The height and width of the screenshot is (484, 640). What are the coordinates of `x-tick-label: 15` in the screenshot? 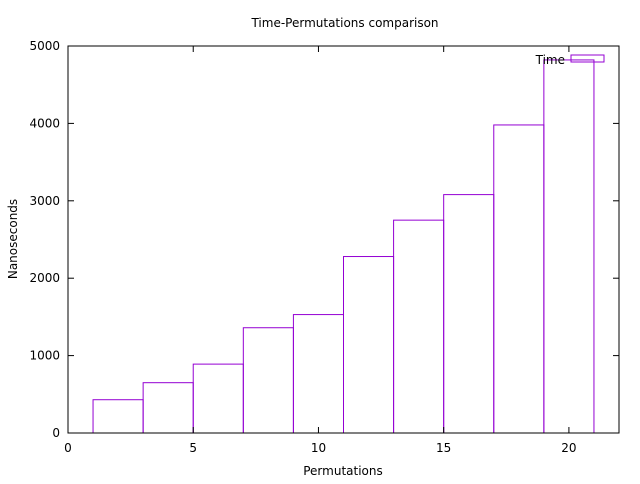 It's located at (443, 448).